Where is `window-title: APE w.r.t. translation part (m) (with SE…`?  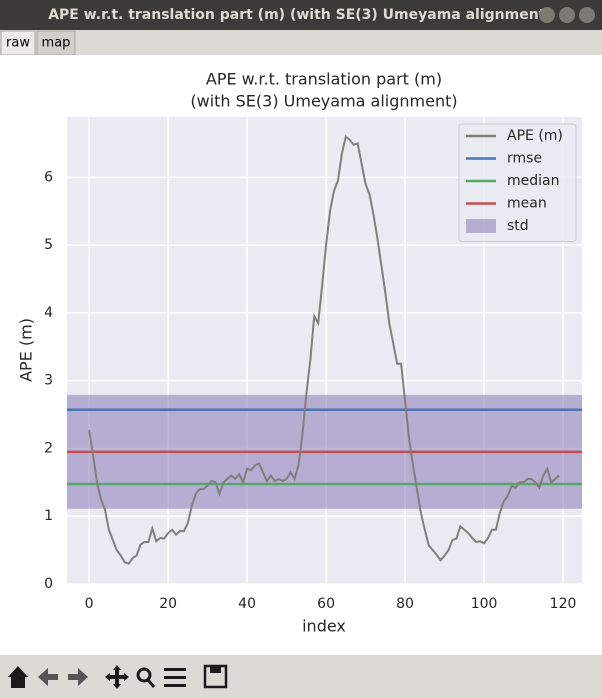
window-title: APE w.r.t. translation part (m) (with SE… is located at coordinates (300, 15).